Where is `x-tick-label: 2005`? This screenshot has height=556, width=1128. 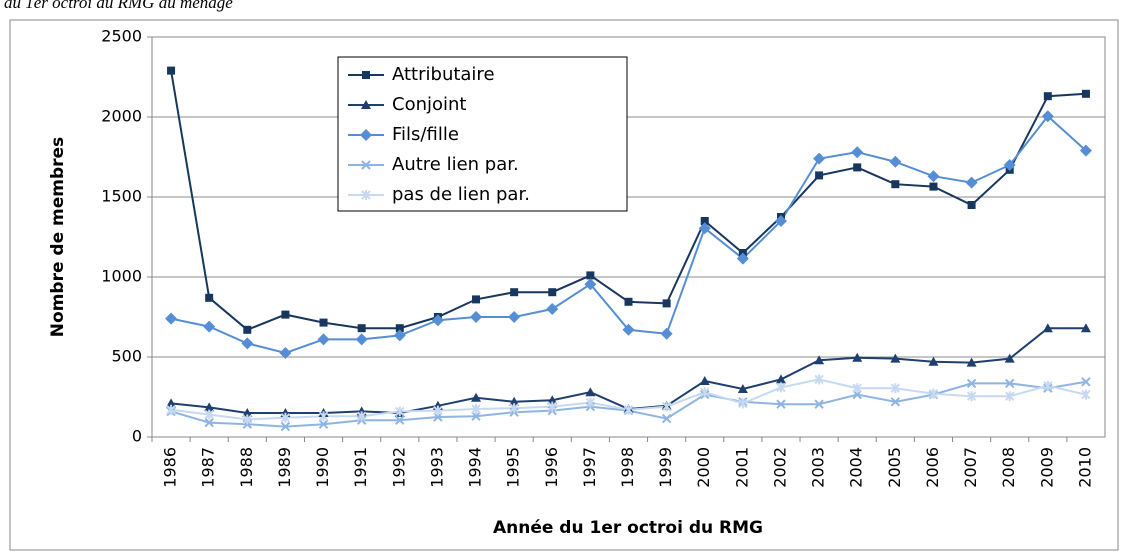 x-tick-label: 2005 is located at coordinates (894, 467).